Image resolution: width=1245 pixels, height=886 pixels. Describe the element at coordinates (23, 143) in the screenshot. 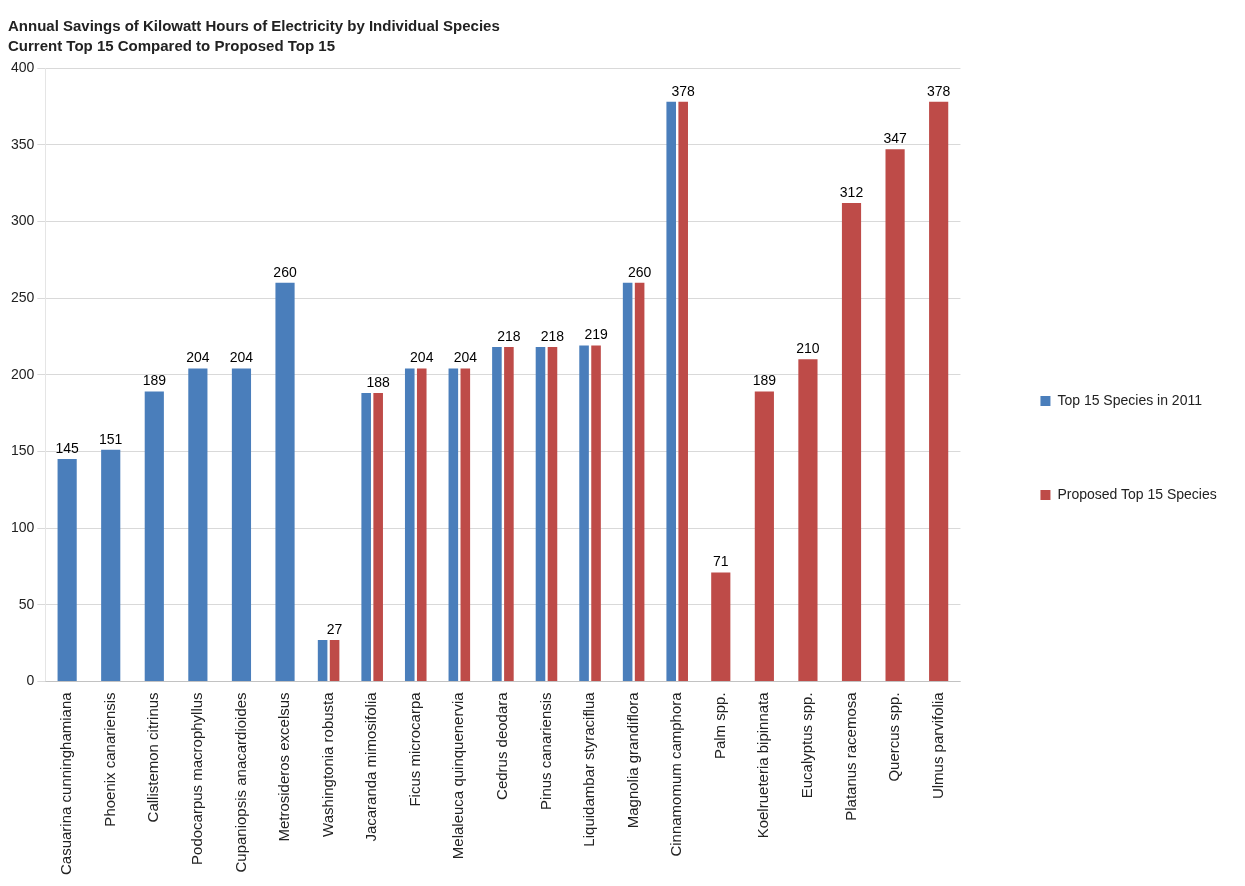

I see `y-tick-label: 350` at that location.